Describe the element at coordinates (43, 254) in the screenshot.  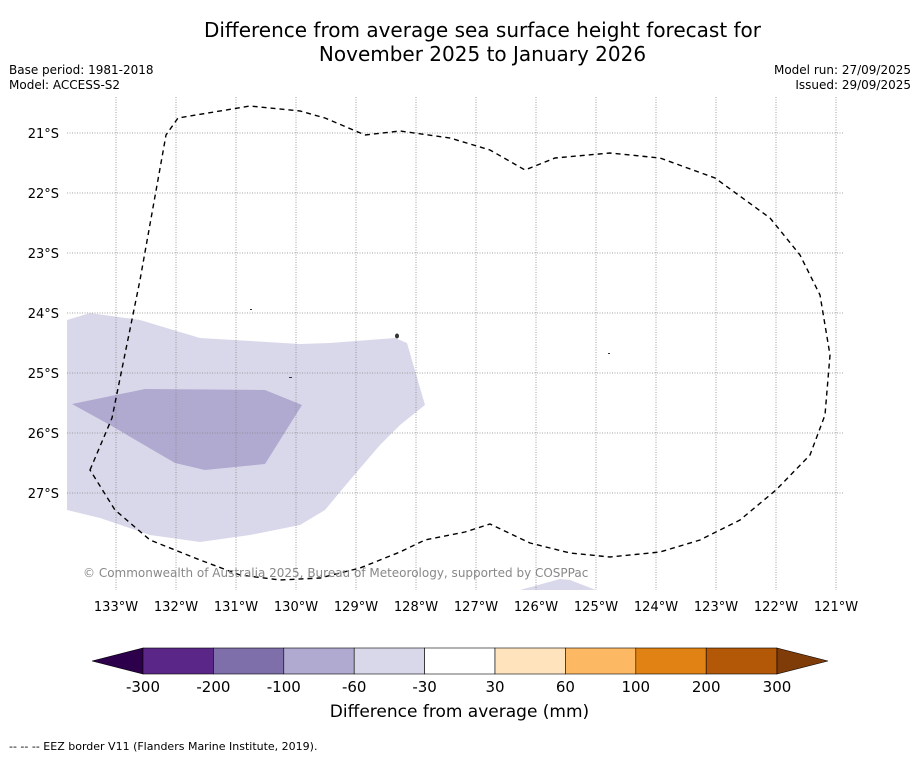
I see `lat-label: 23°S` at that location.